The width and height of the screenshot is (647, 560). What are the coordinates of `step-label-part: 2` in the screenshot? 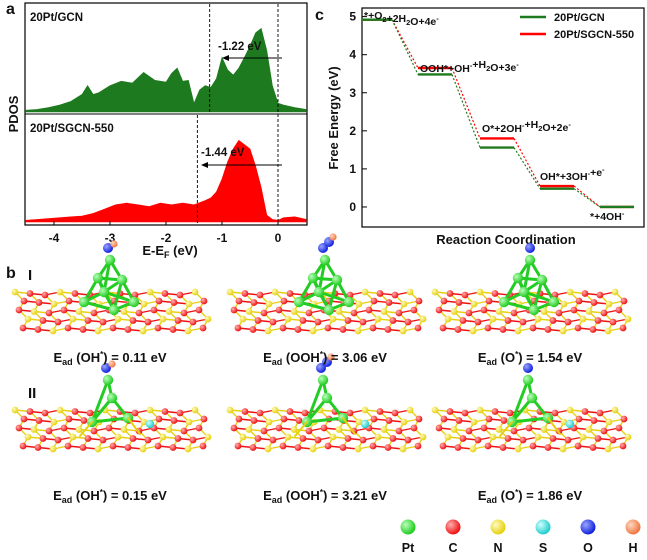 It's located at (540, 128).